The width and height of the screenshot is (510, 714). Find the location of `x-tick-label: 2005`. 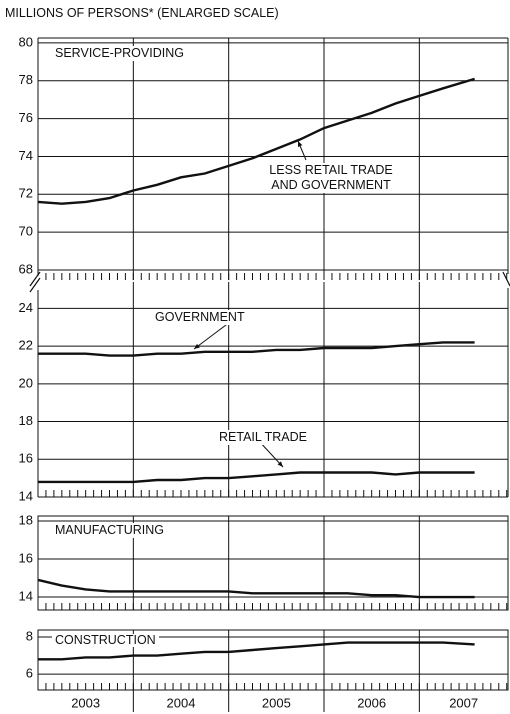

x-tick-label: 2005 is located at coordinates (276, 702).